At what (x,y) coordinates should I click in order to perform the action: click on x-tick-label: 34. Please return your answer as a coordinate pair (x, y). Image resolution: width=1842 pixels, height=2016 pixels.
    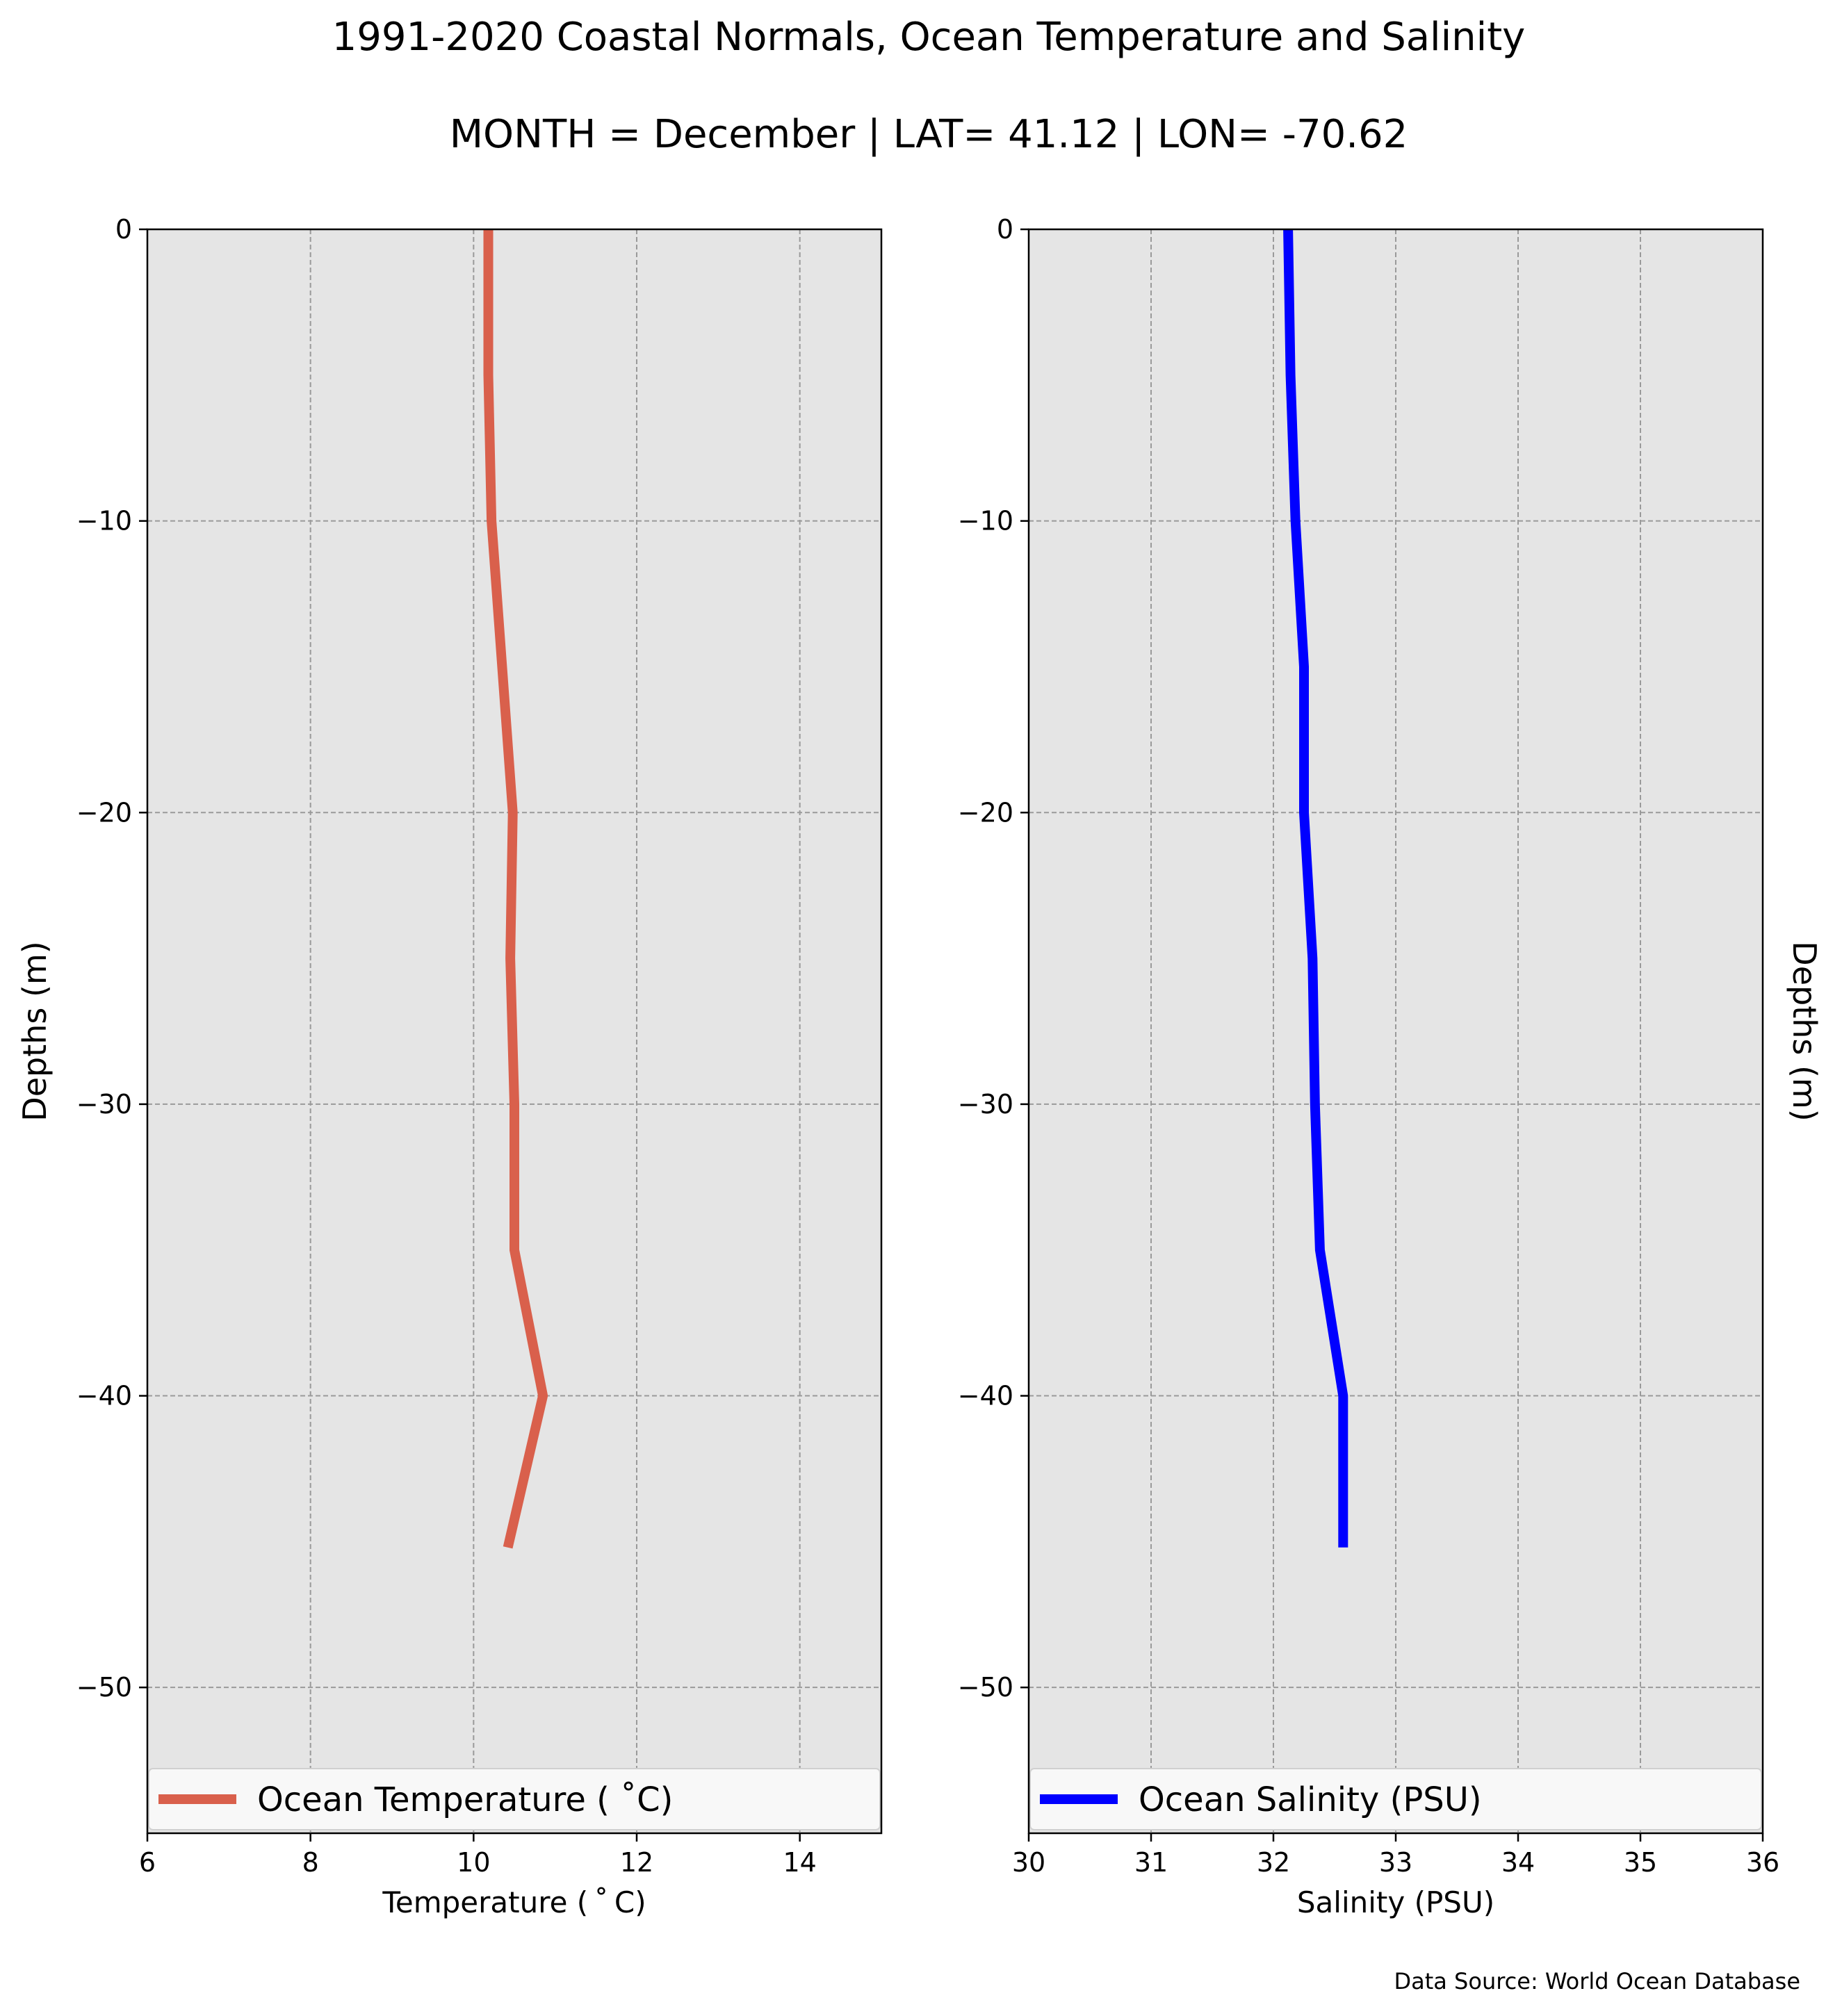
    Looking at the image, I should click on (1518, 1863).